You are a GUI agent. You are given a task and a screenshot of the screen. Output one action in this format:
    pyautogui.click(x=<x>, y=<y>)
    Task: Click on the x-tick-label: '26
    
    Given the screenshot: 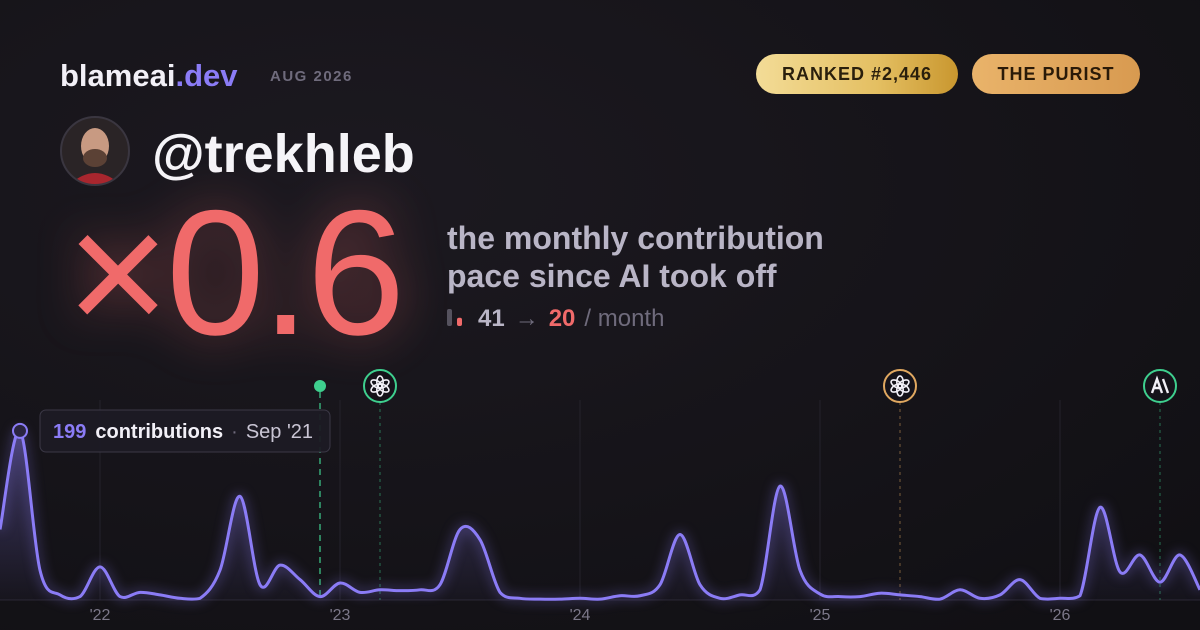 What is the action you would take?
    pyautogui.click(x=1060, y=615)
    